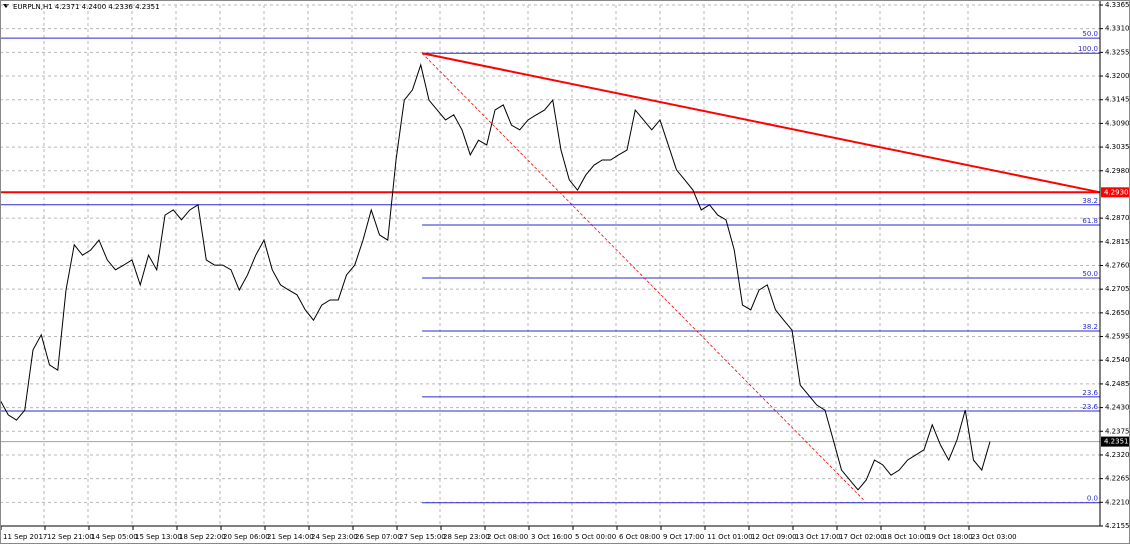  I want to click on x-tick-label: 18 Oct 10:00, so click(906, 537).